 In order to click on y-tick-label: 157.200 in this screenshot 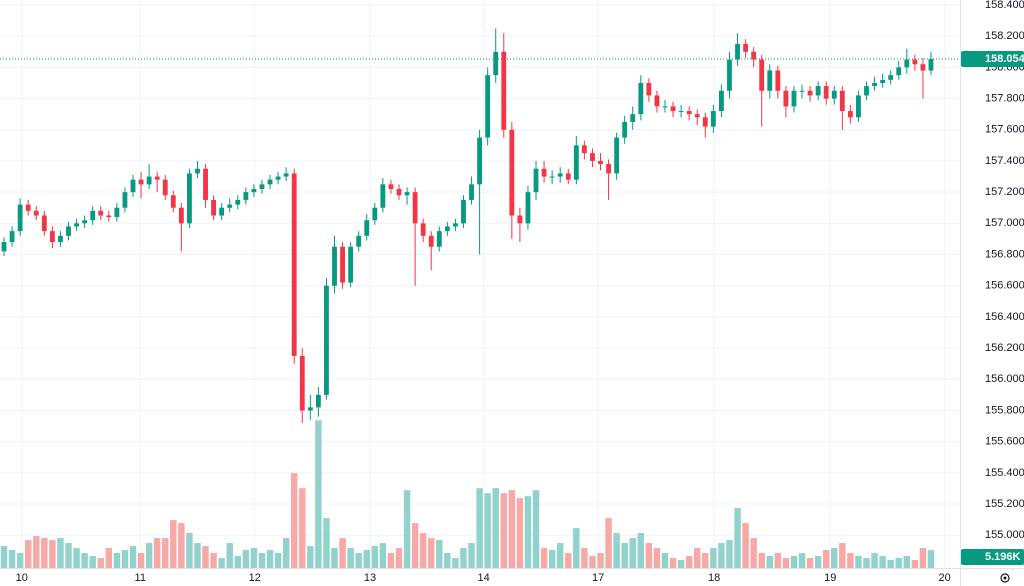, I will do `click(1004, 192)`.